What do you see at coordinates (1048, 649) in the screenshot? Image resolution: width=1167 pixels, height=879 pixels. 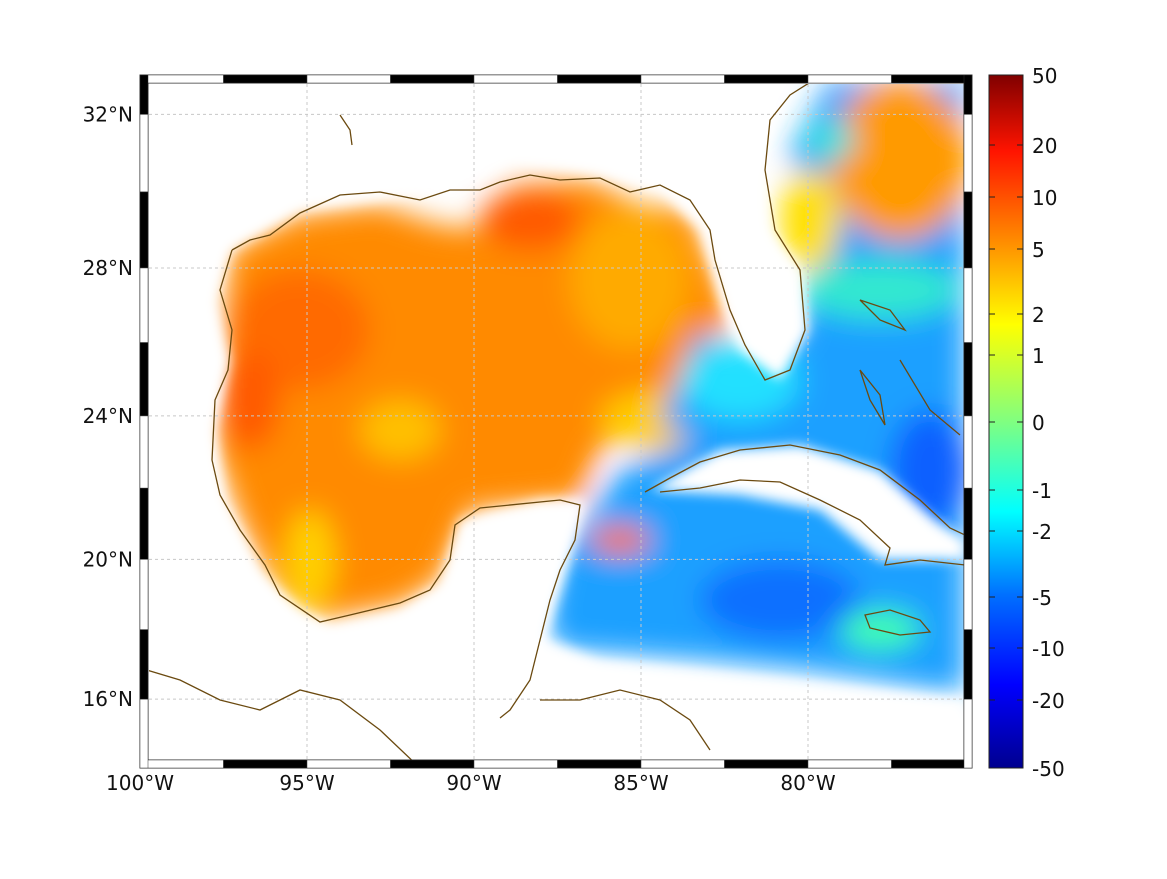 I see `colorbar-tick-label: -10` at bounding box center [1048, 649].